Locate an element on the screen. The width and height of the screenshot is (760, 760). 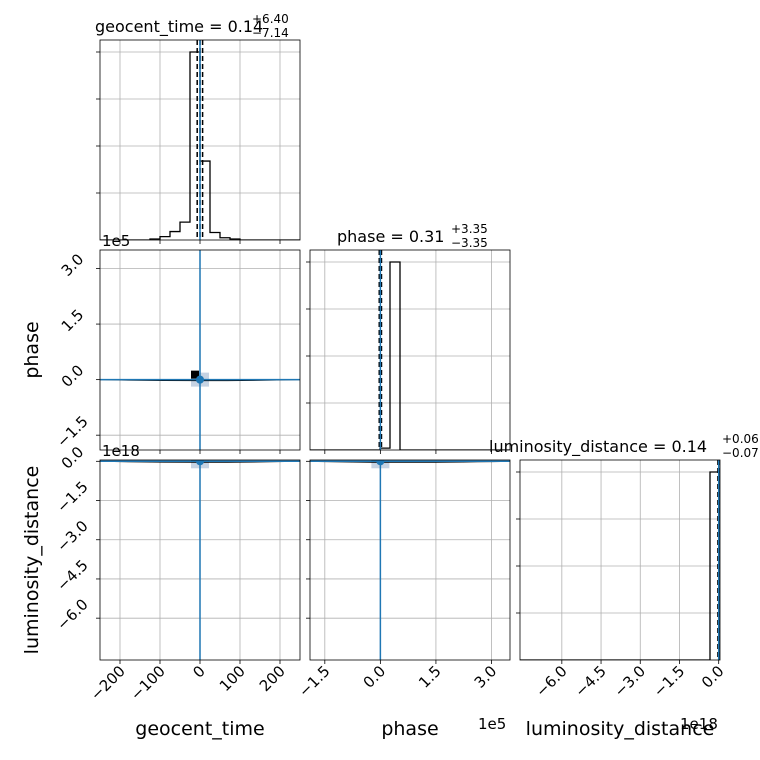
x-tick-label: −6.0 is located at coordinates (551, 681).